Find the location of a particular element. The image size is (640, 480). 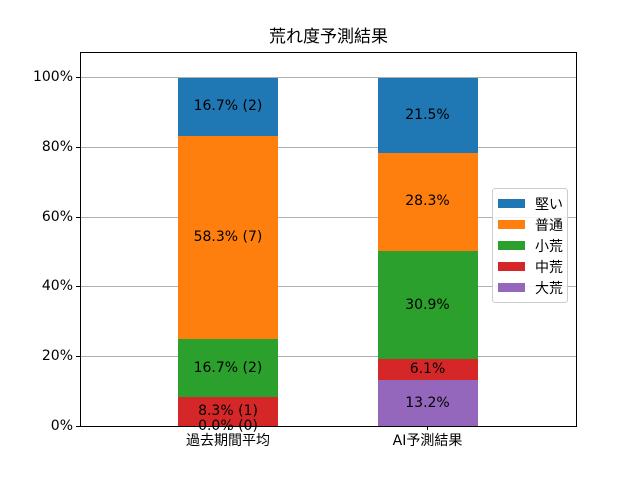

legend-item-普通: 普通 is located at coordinates (532, 224).